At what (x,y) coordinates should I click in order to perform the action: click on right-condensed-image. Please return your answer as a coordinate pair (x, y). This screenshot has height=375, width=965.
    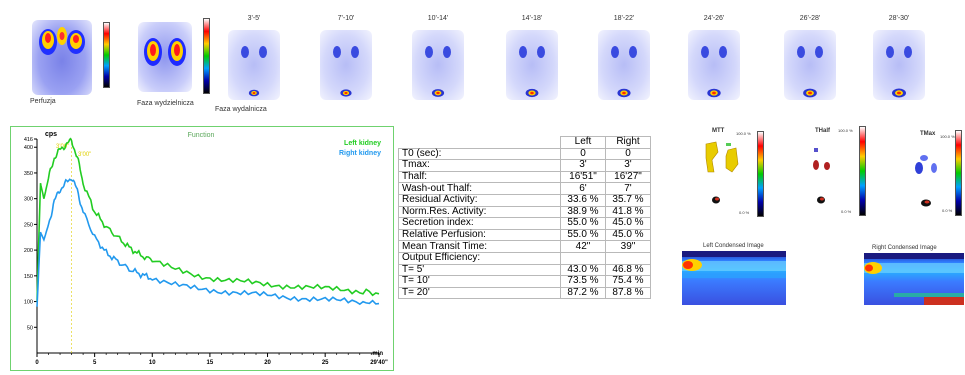
    Looking at the image, I should click on (914, 279).